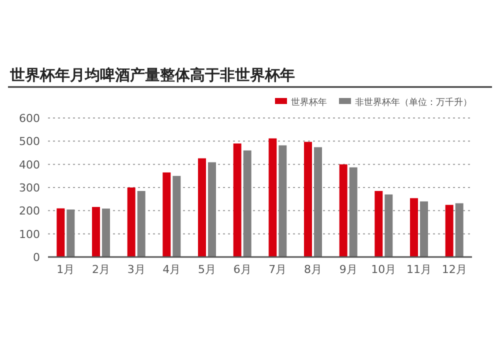  What do you see at coordinates (65, 269) in the screenshot?
I see `x-tick-label: 1月` at bounding box center [65, 269].